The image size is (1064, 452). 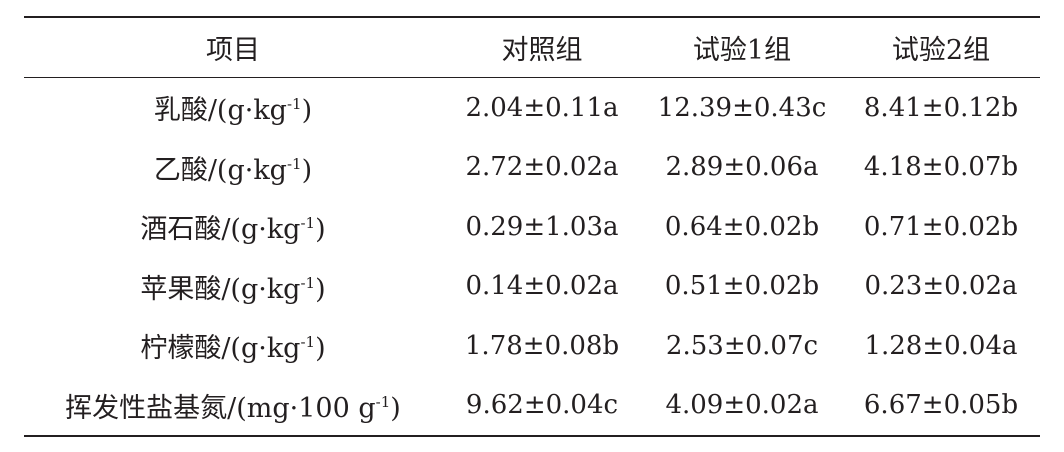 What do you see at coordinates (941, 107) in the screenshot?
I see `cell-test2: 8.41±0.12b` at bounding box center [941, 107].